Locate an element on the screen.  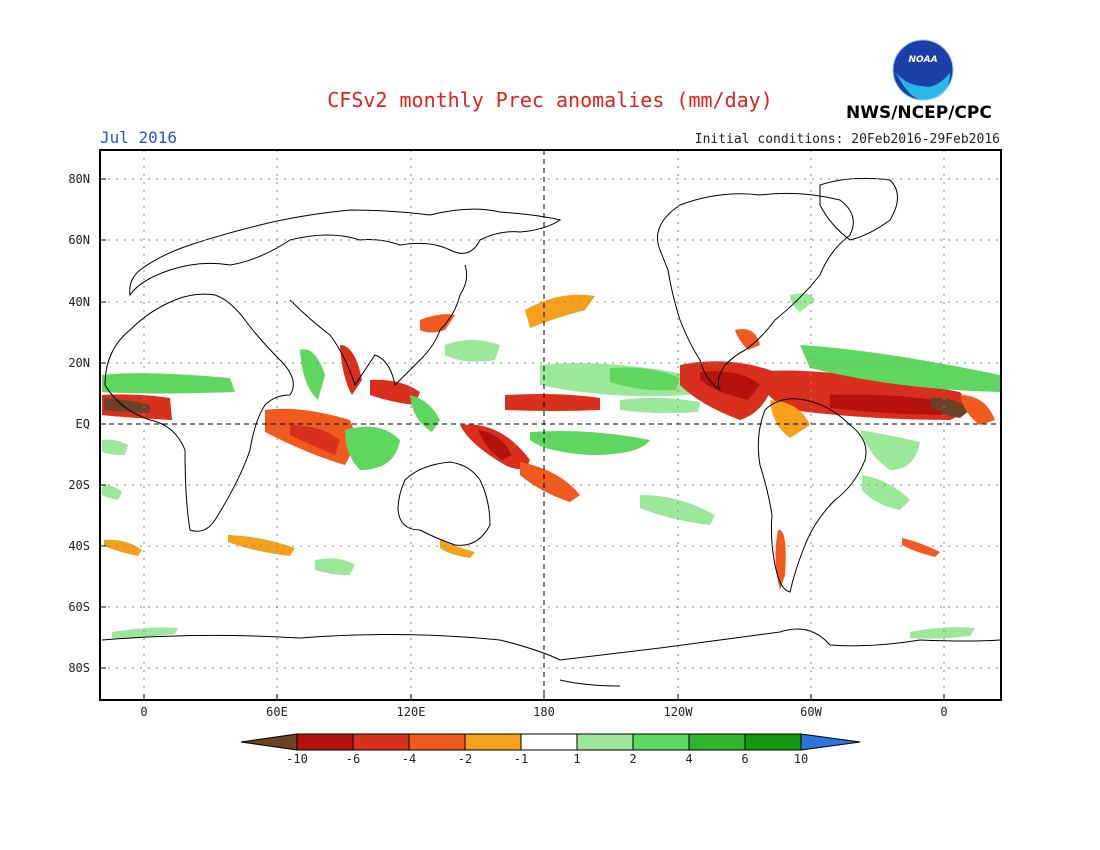
eurasia-coast is located at coordinates (345, 252).